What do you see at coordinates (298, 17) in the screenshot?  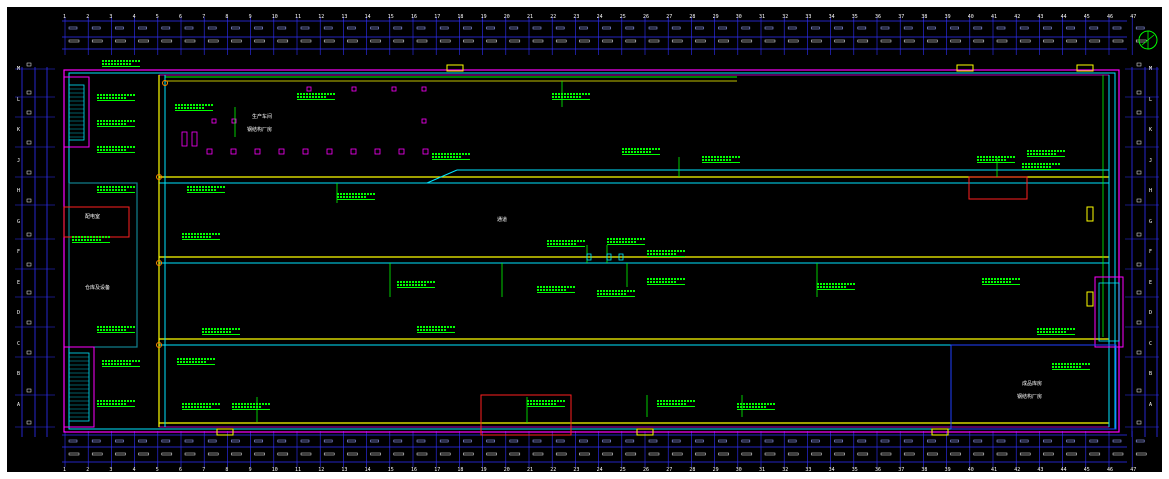 I see `axis-label: 11` at bounding box center [298, 17].